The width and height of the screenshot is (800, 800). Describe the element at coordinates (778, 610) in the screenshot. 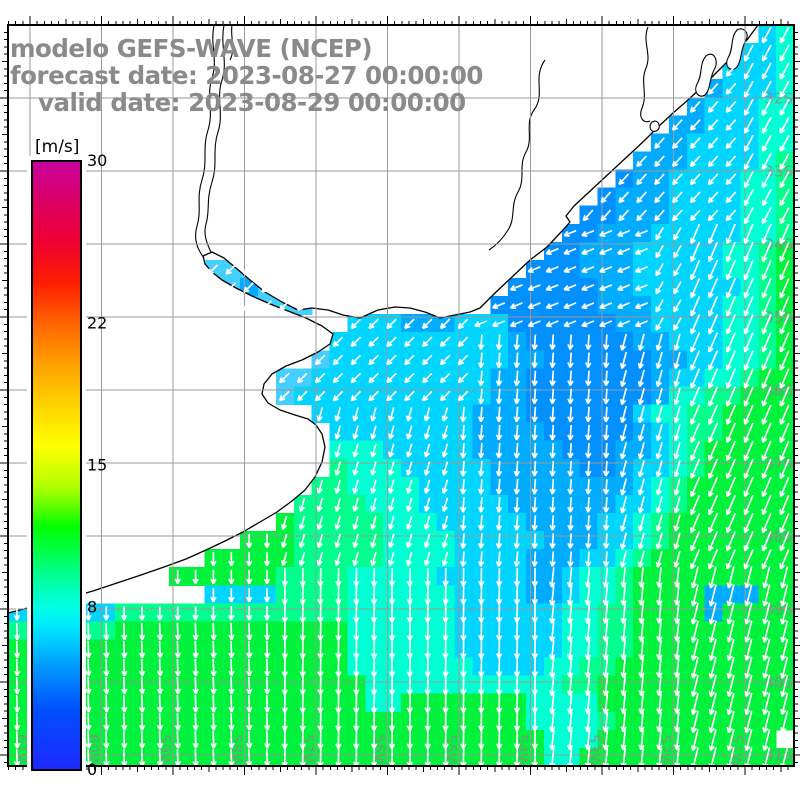

I see `latitude-label: 39S` at that location.